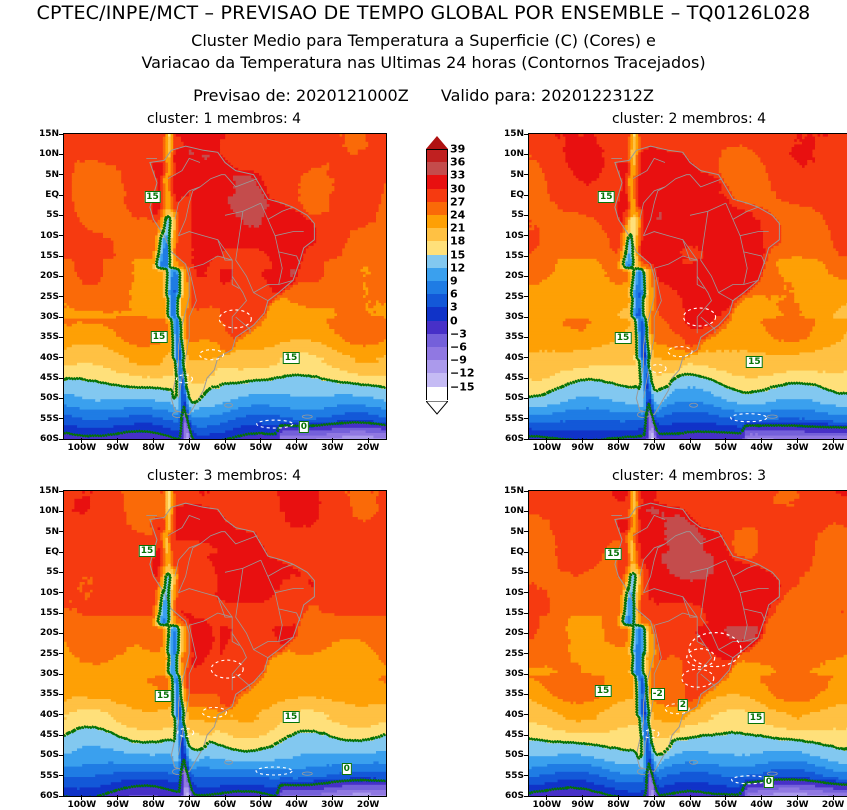 This screenshot has height=810, width=847. What do you see at coordinates (457, 267) in the screenshot?
I see `colorbar-tick-label: 12` at bounding box center [457, 267].